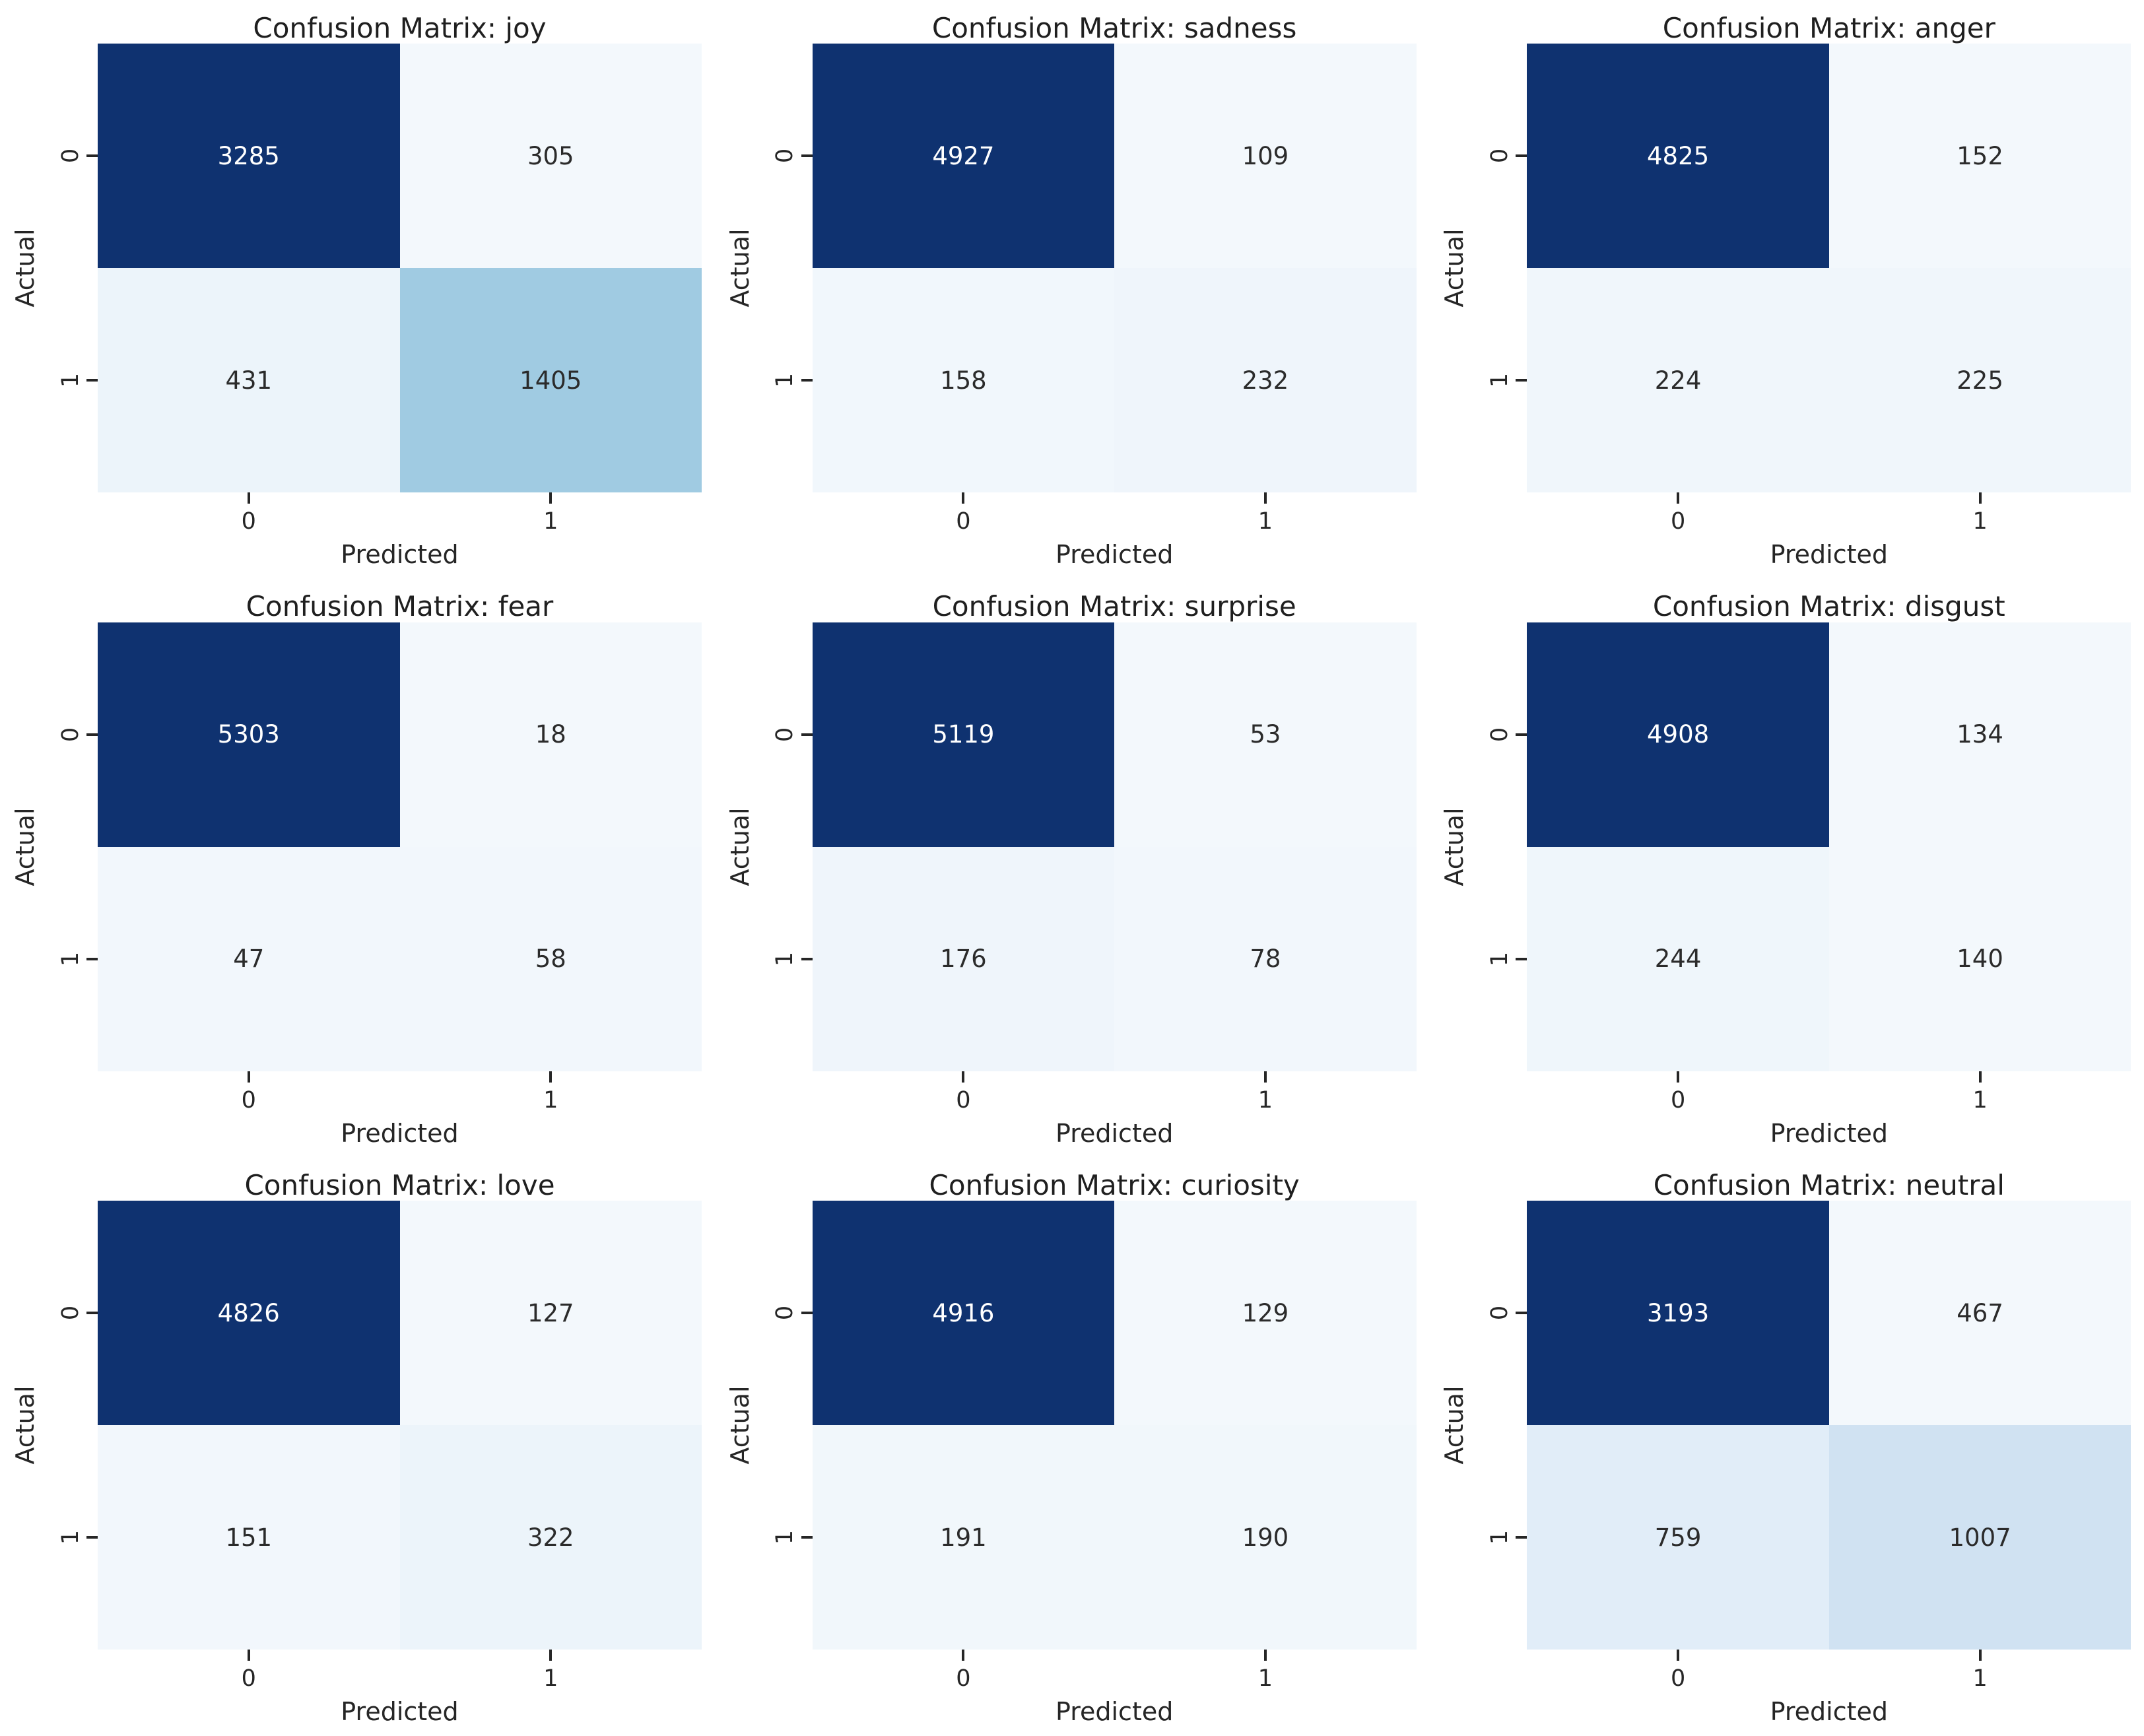 The image size is (2144, 1736). I want to click on heatmap: 3193 467 759 1007, so click(1829, 1425).